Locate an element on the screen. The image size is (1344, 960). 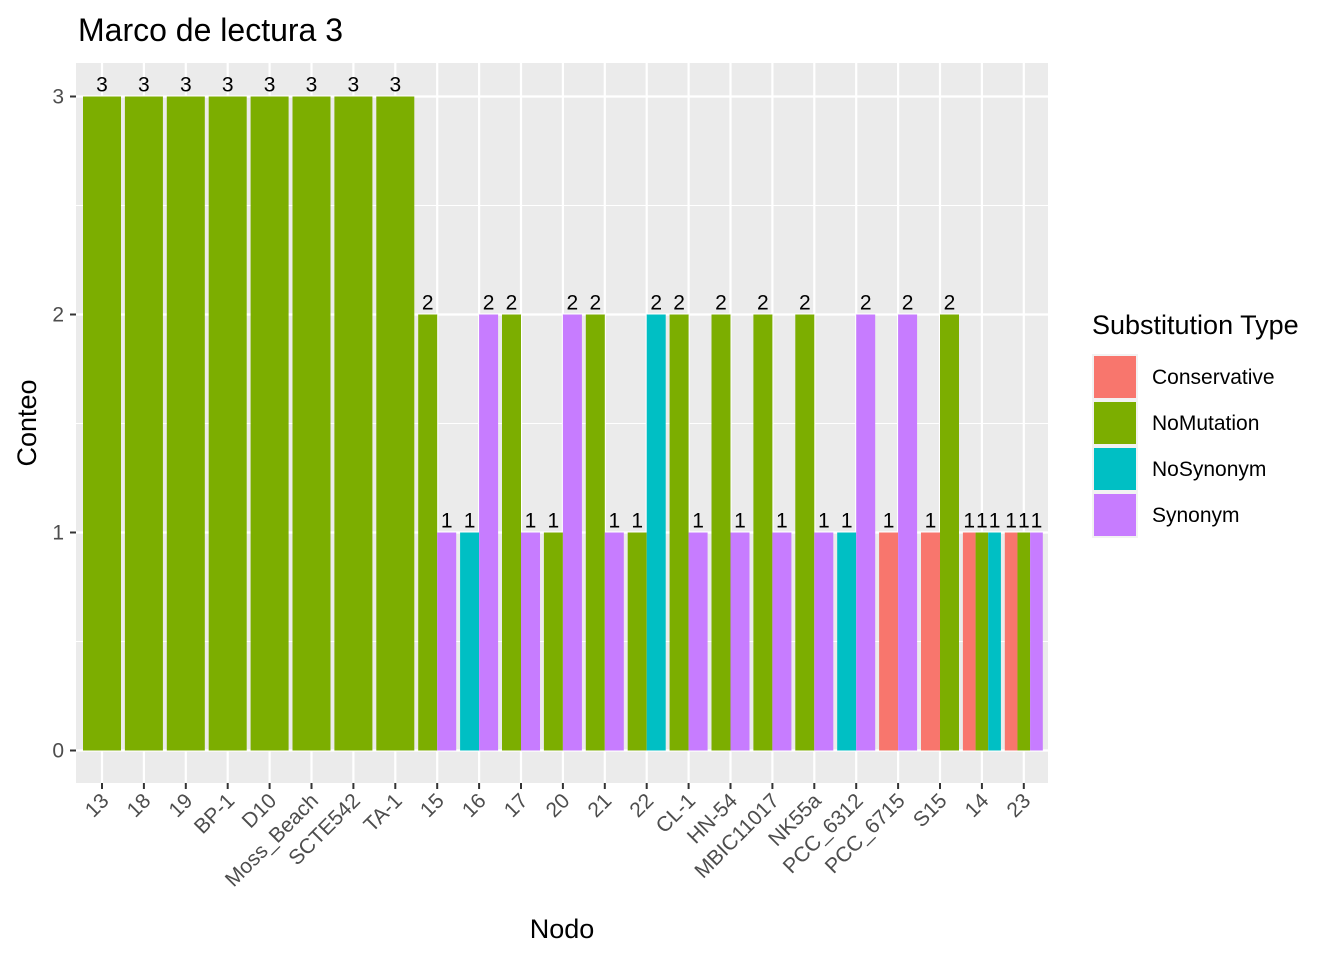
y-tick-label: 3 is located at coordinates (58, 97).